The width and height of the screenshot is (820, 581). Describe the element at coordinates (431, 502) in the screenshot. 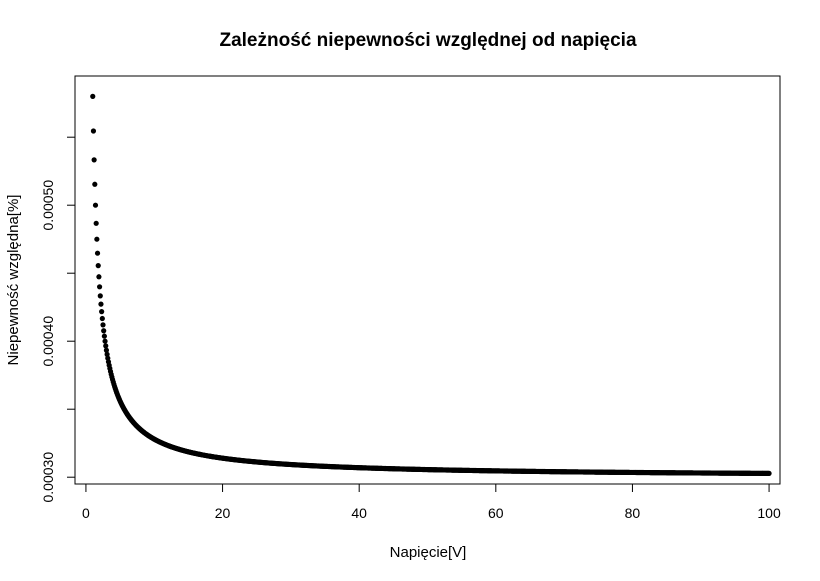

I see `x-axis: 0 20 40 60 80 100` at that location.